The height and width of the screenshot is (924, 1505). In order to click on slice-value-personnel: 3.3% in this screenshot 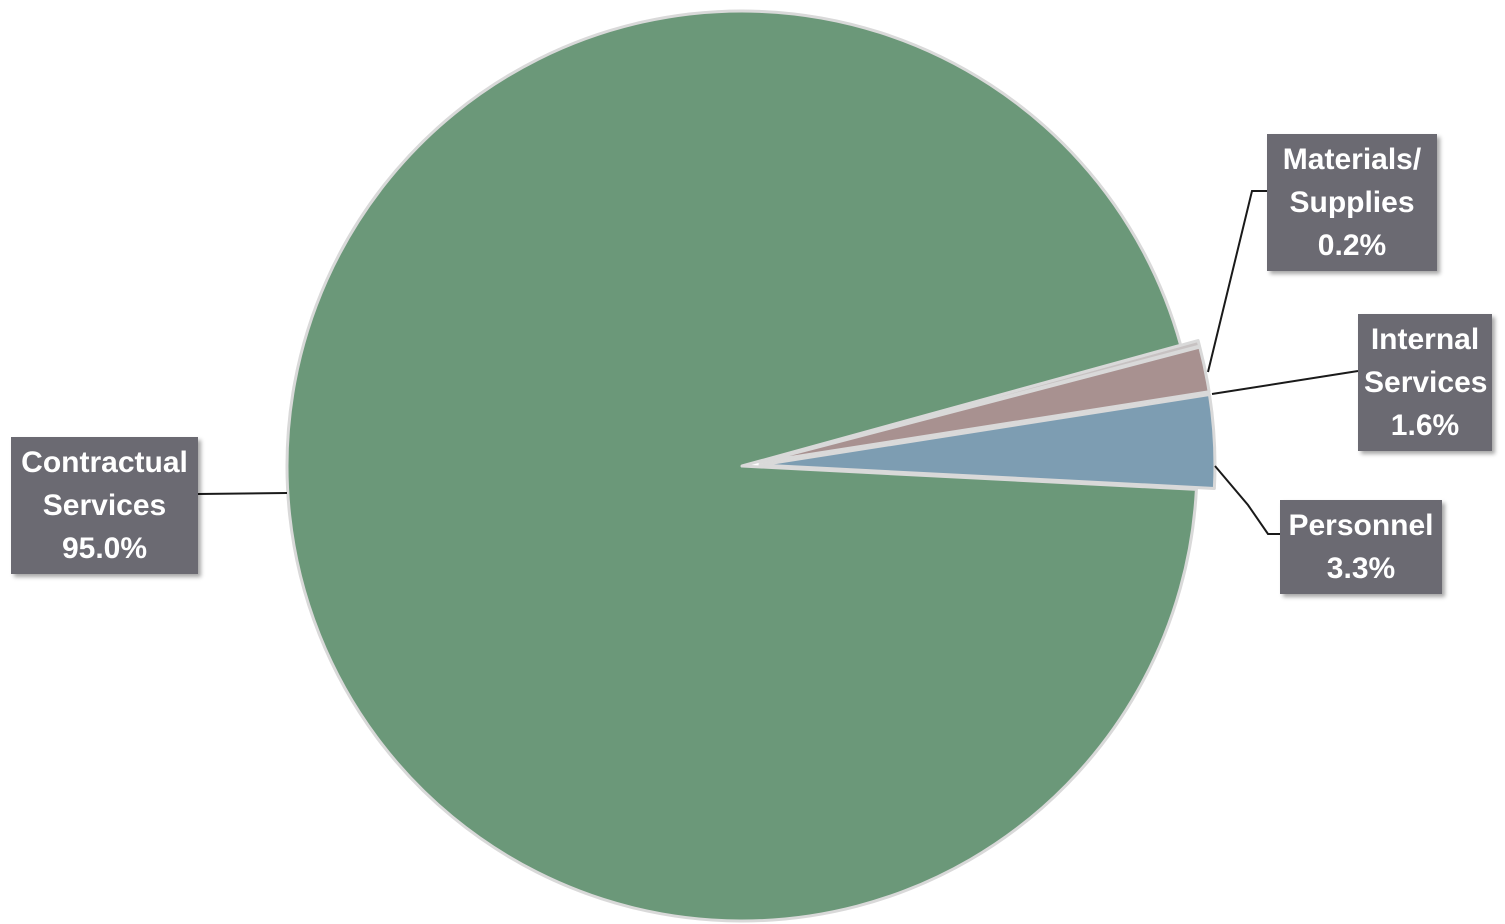, I will do `click(1361, 568)`.